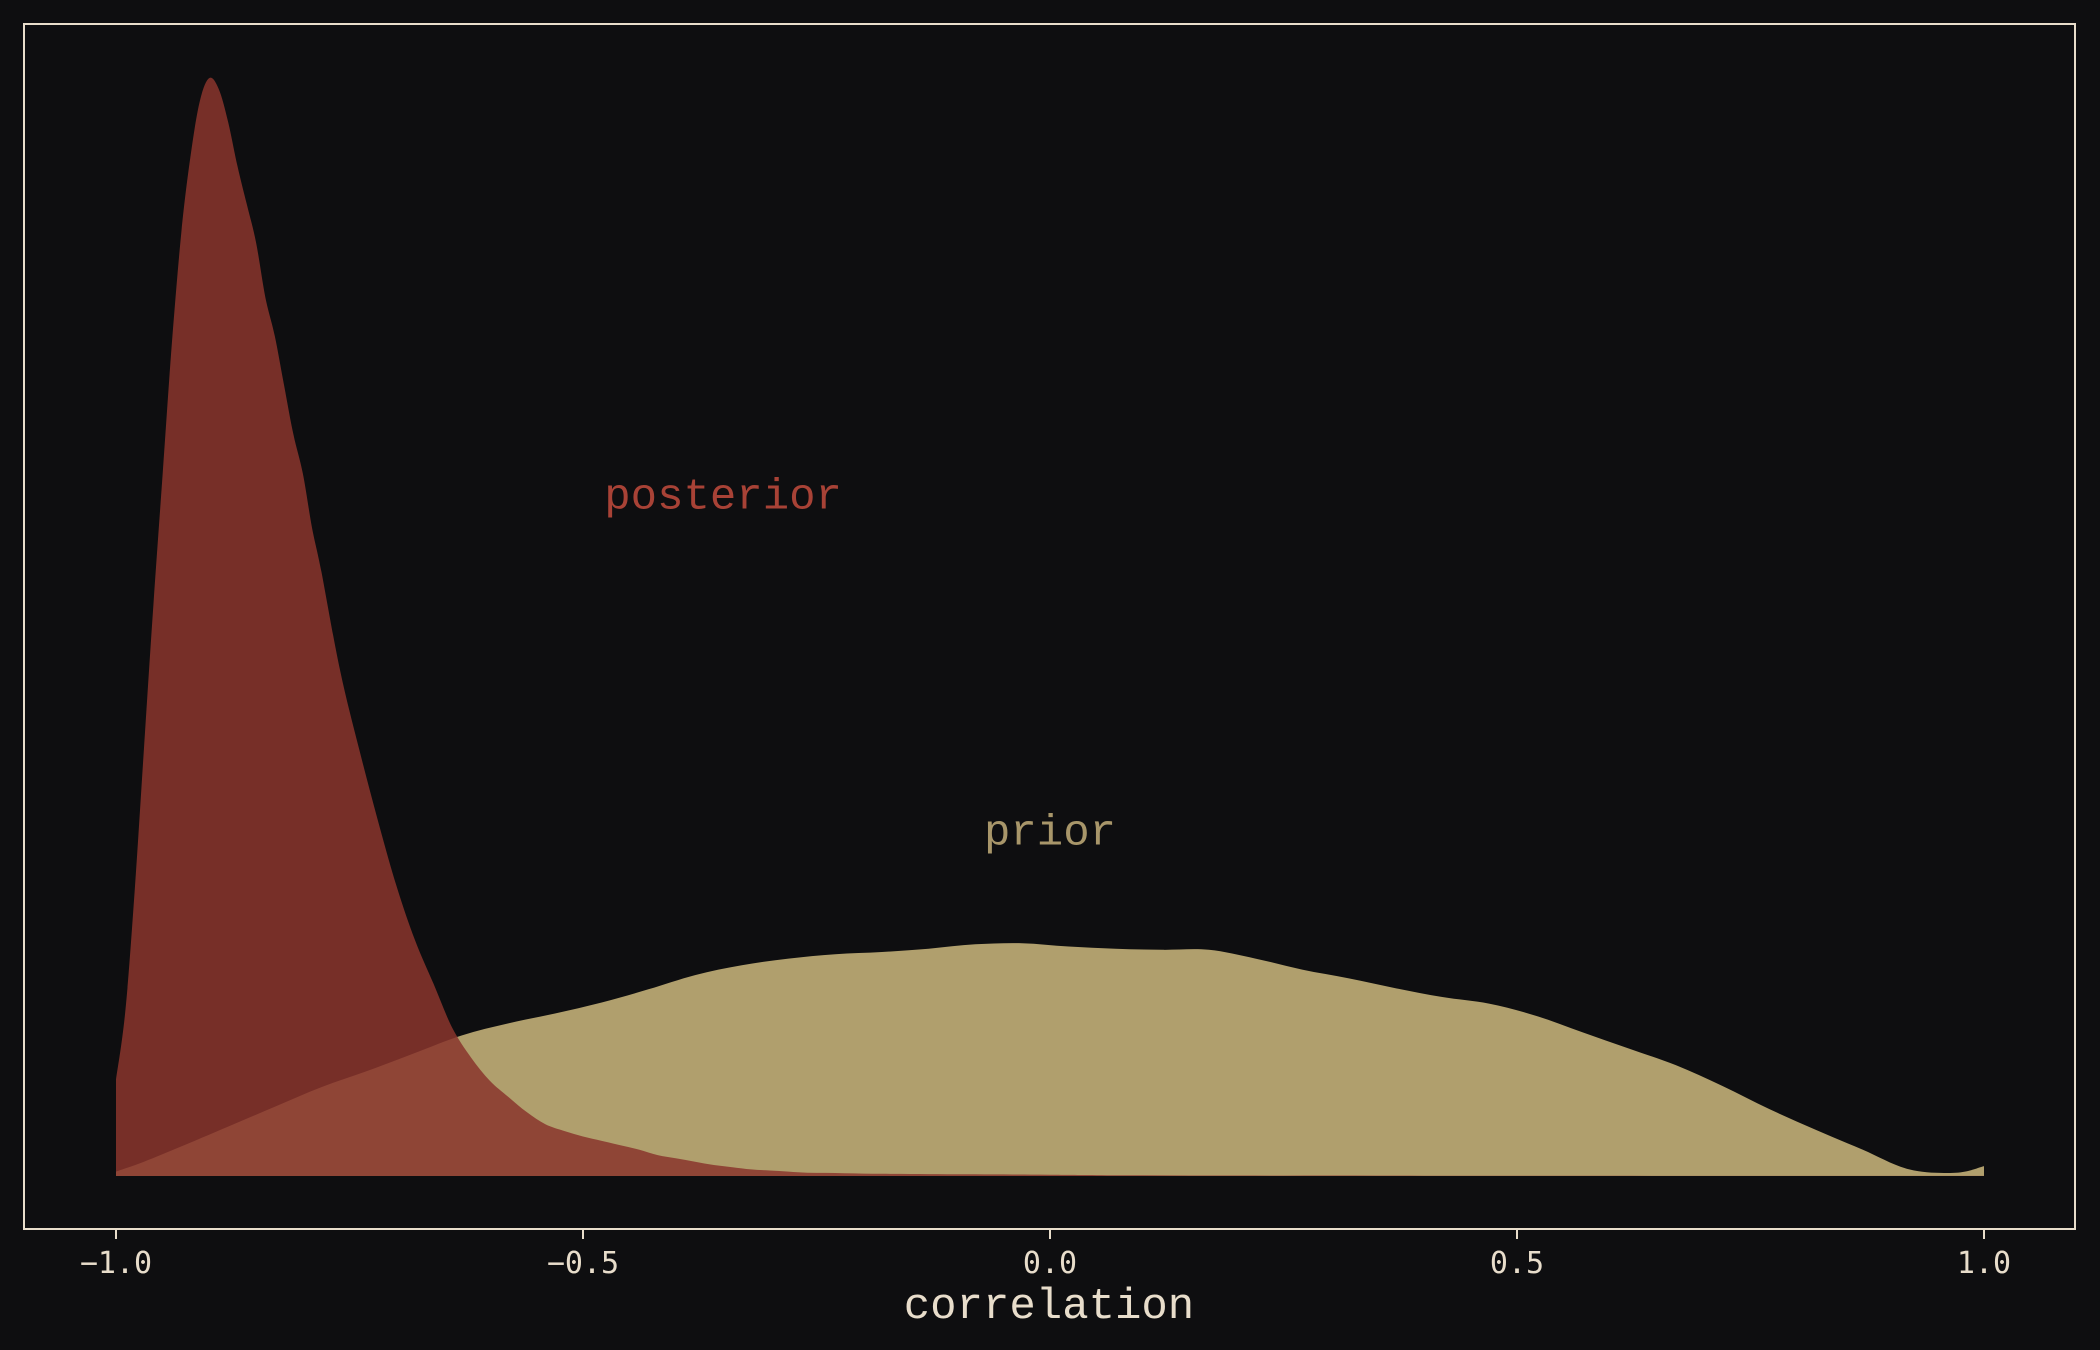 The image size is (2100, 1350). Describe the element at coordinates (1049, 1307) in the screenshot. I see `x-axis-title: correlation` at that location.